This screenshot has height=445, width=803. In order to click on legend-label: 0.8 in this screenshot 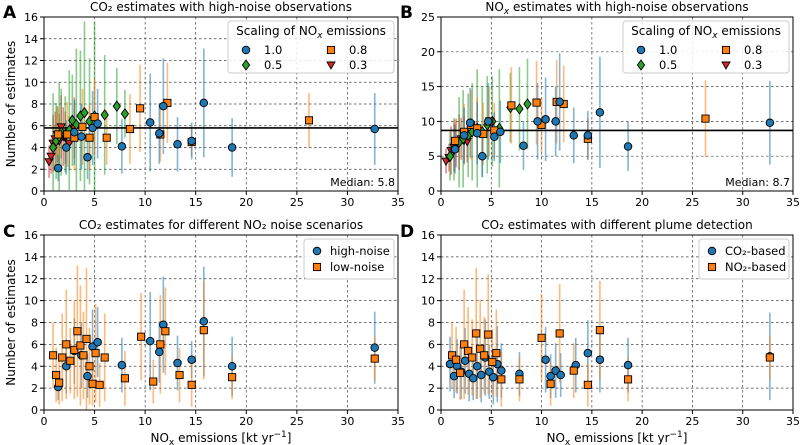, I will do `click(753, 50)`.